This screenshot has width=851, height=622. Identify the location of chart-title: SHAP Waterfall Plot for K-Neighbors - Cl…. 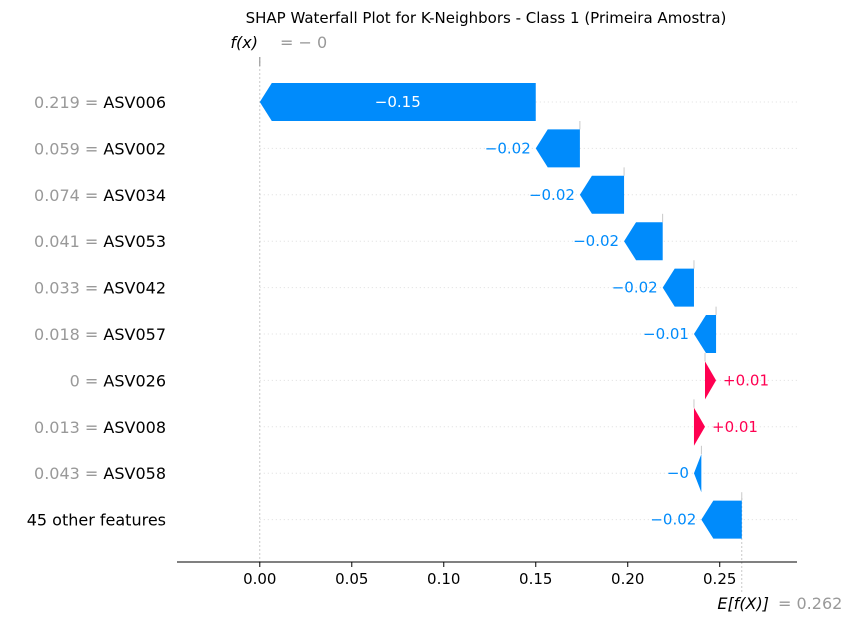
(486, 18).